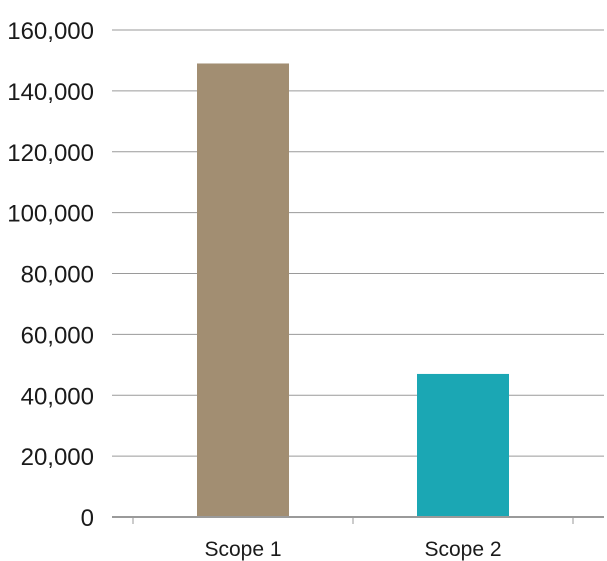 The height and width of the screenshot is (561, 607). I want to click on y-tick-label: 80,000, so click(57, 275).